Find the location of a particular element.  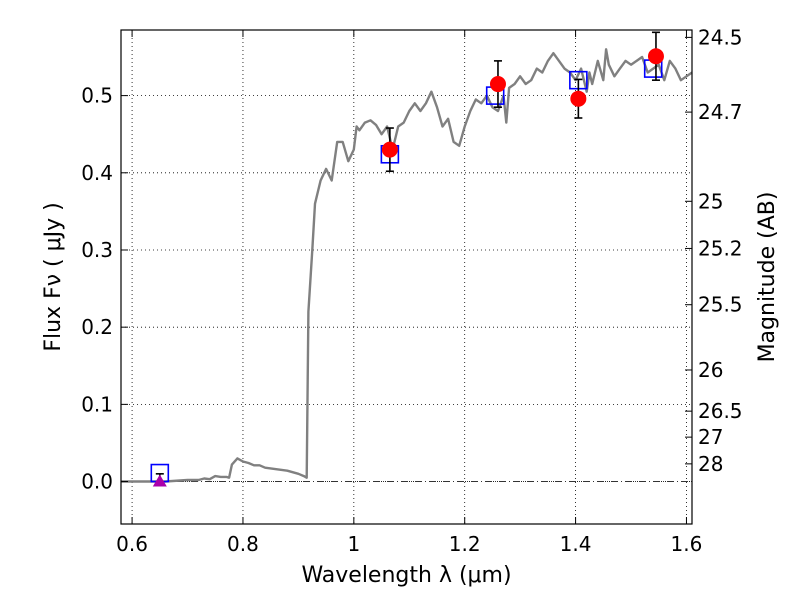

mag-tick-label: 26.5 is located at coordinates (720, 411).